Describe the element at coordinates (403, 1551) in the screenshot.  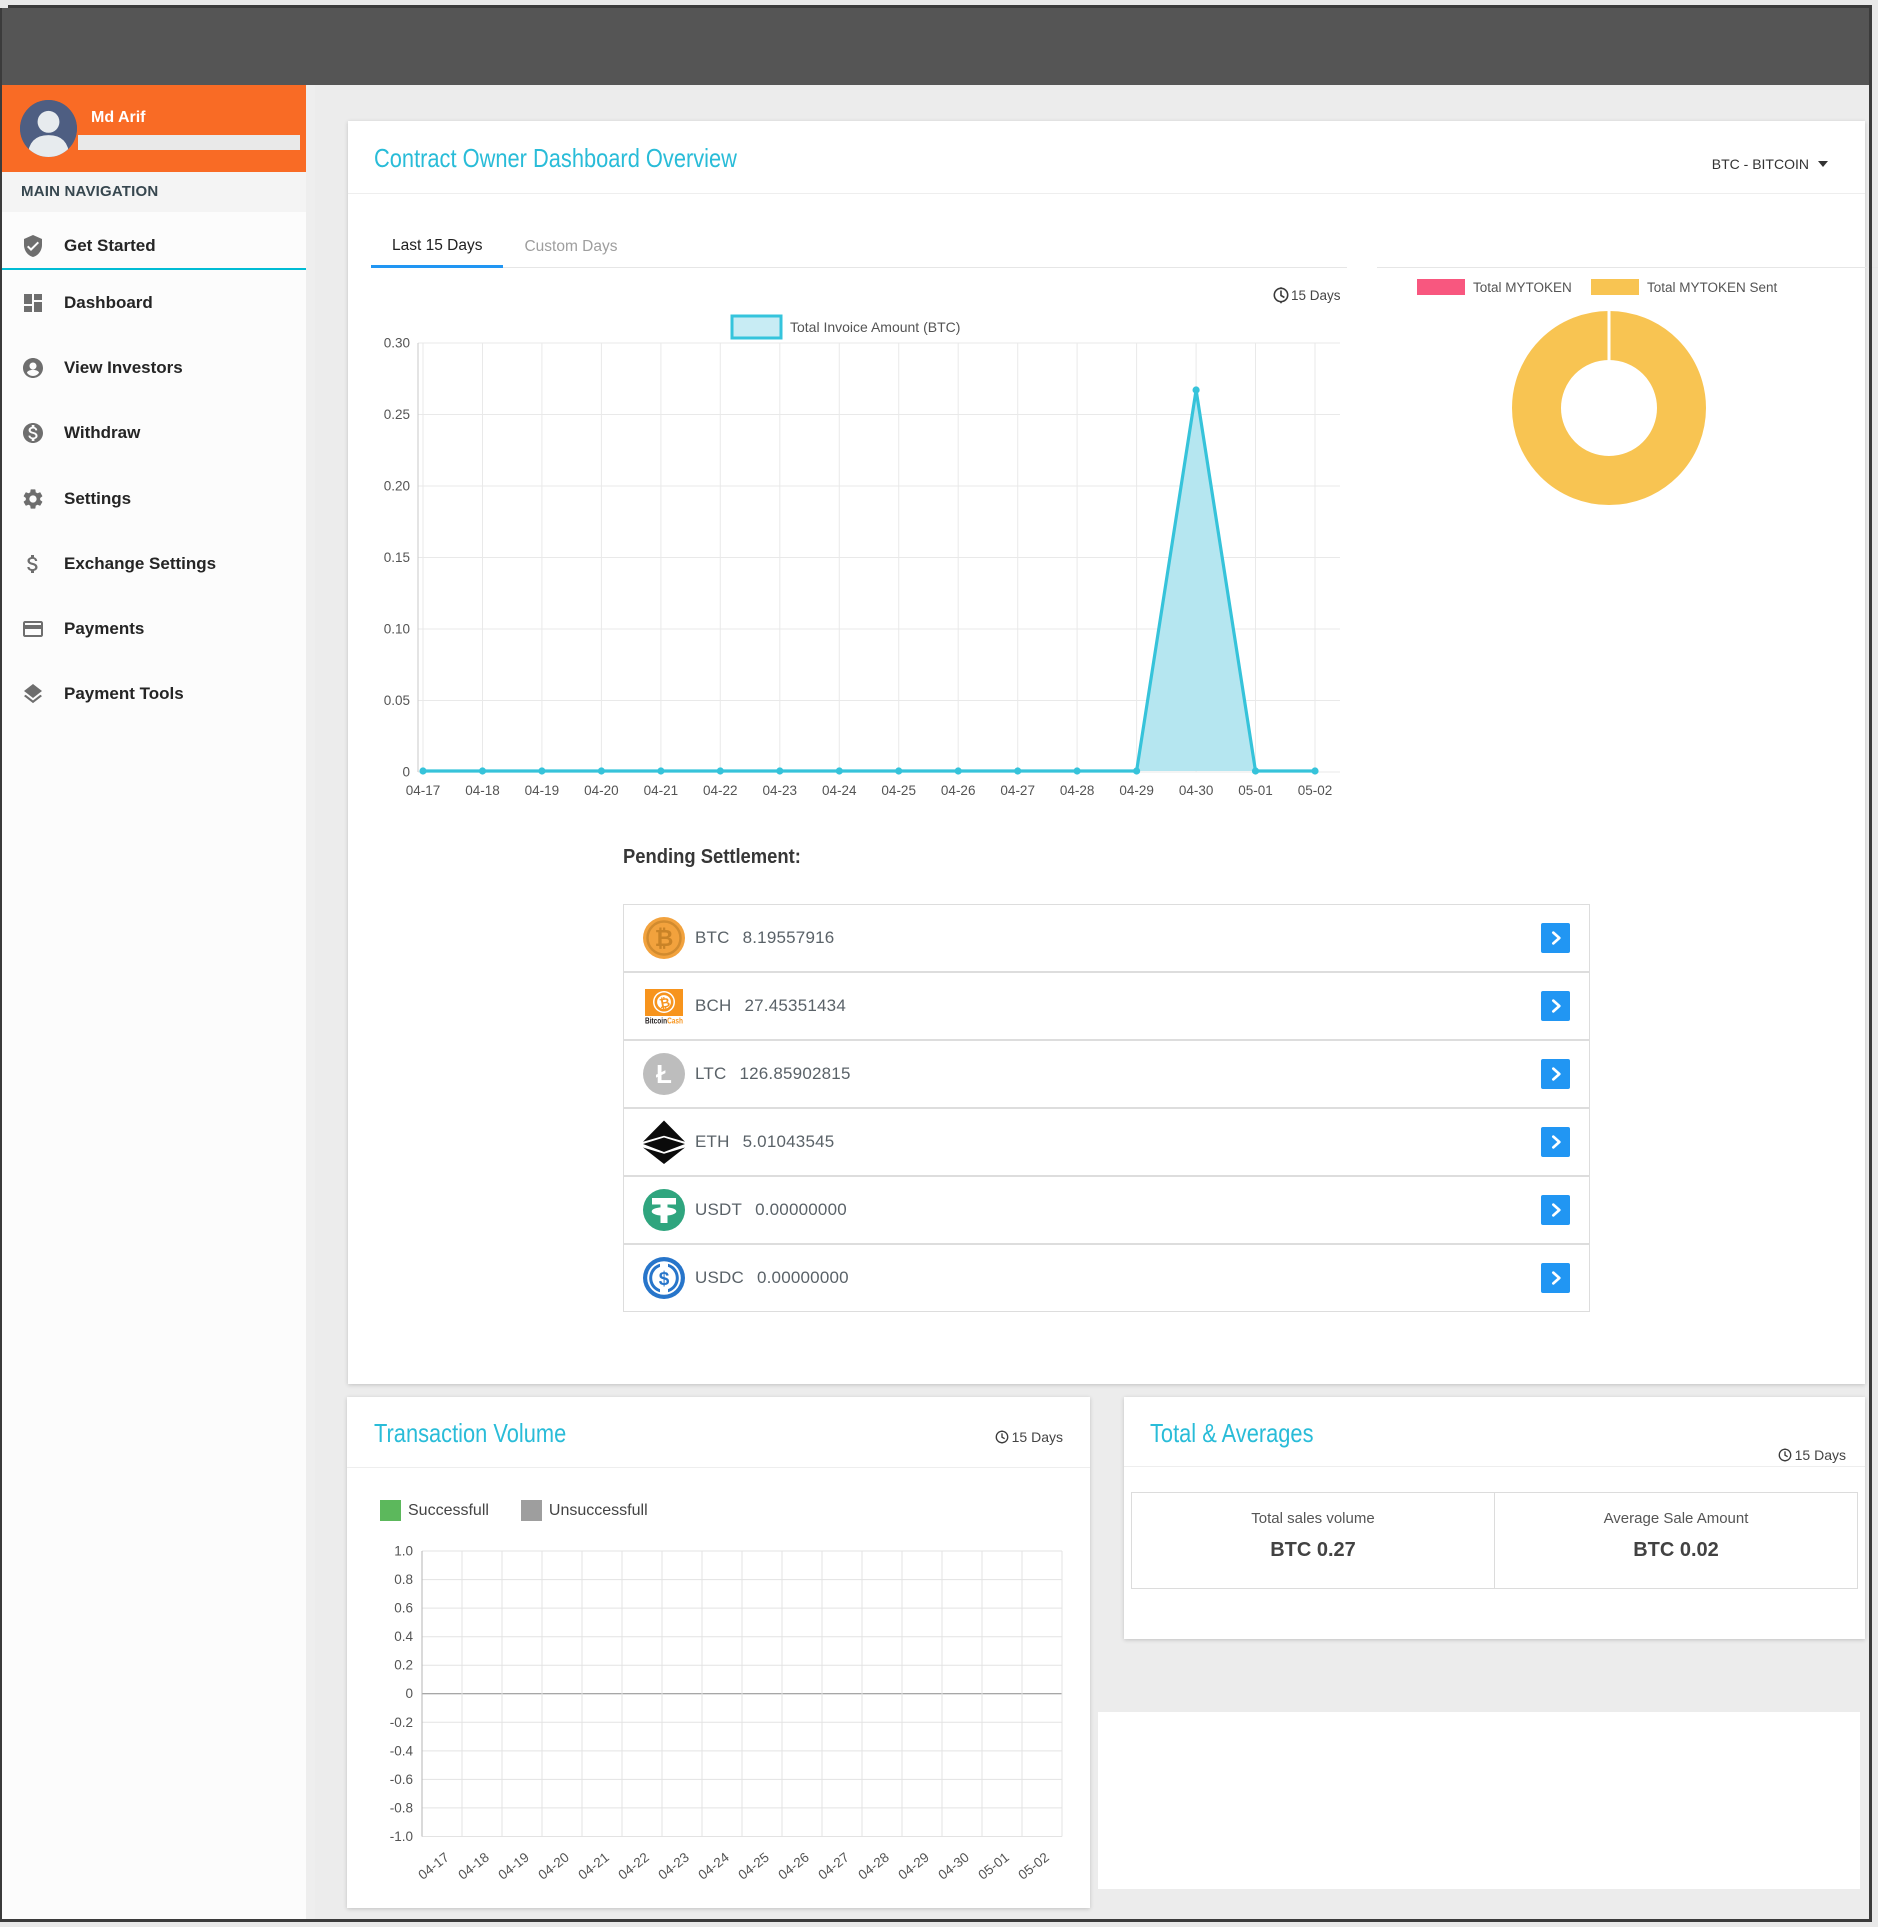
I see `svg-text: 1.0` at that location.